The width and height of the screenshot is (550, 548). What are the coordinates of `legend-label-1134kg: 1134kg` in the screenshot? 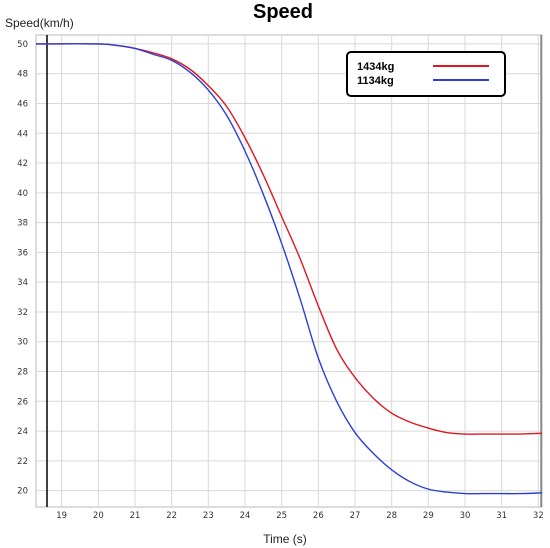 It's located at (375, 81).